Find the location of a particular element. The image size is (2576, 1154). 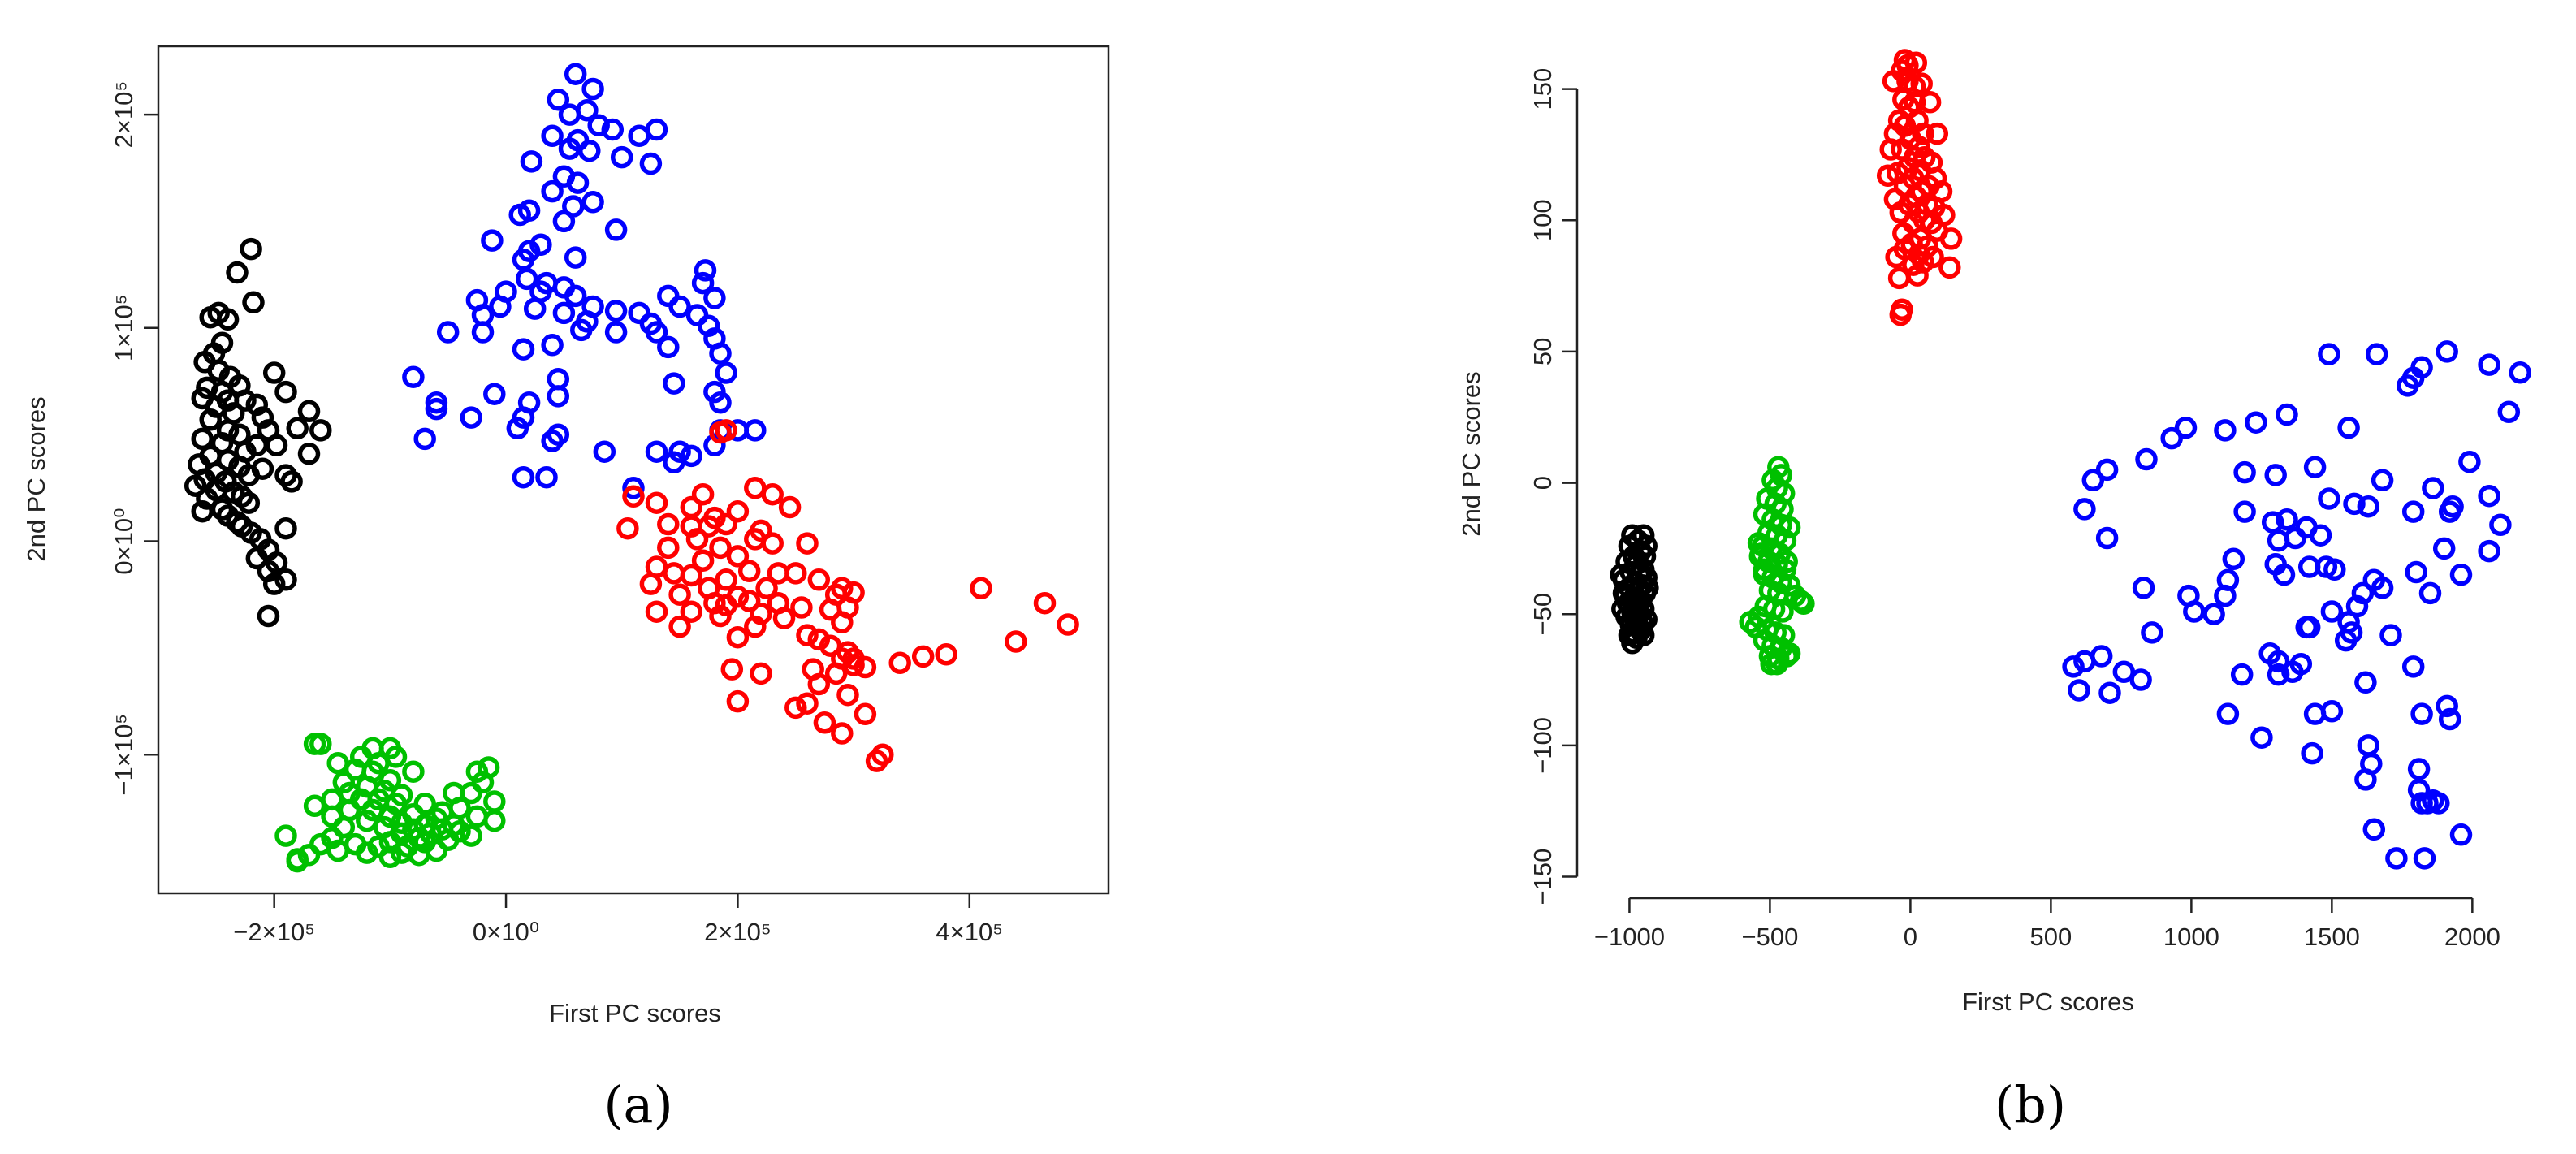

panel-a-y-axis: −1×10⁵ 0×10⁰ 1×10⁵ 2×10⁵ is located at coordinates (134, 438).